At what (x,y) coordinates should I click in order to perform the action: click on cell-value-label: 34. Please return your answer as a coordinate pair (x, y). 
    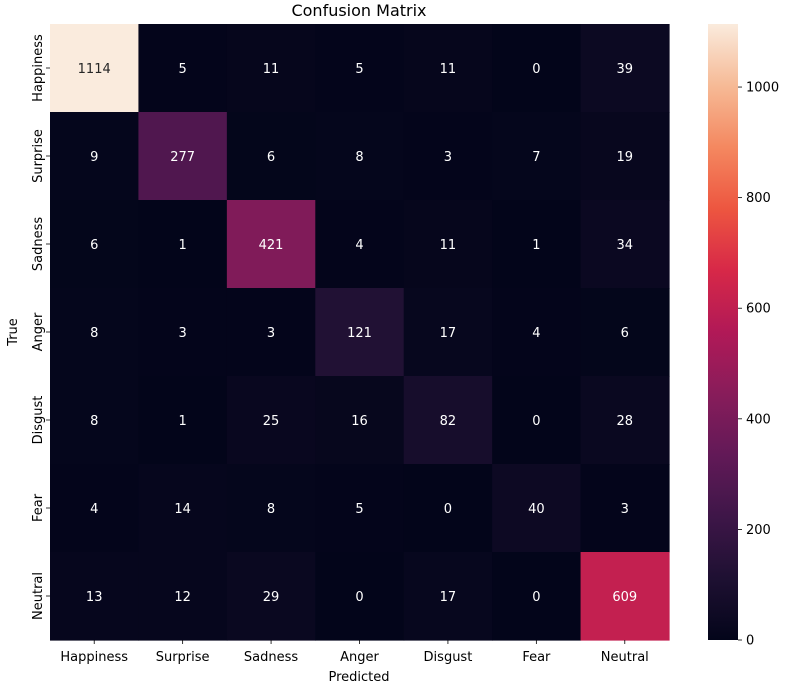
    Looking at the image, I should click on (625, 245).